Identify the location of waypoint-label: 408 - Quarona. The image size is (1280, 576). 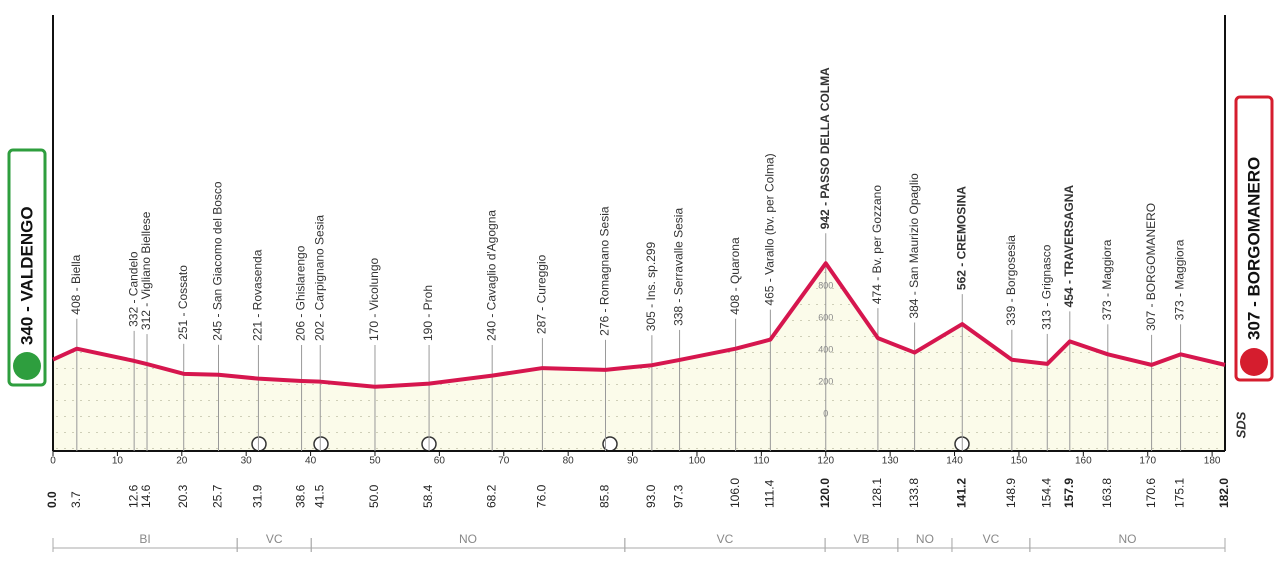
(735, 276).